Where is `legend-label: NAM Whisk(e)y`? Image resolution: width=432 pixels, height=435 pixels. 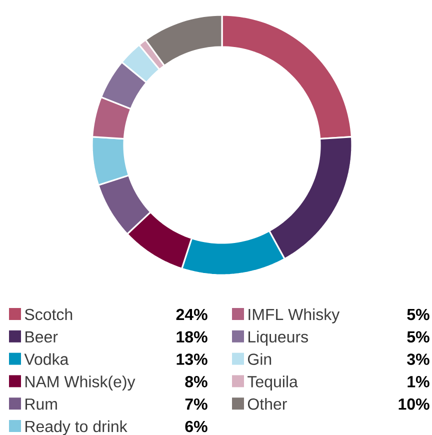 legend-label: NAM Whisk(e)y is located at coordinates (81, 383).